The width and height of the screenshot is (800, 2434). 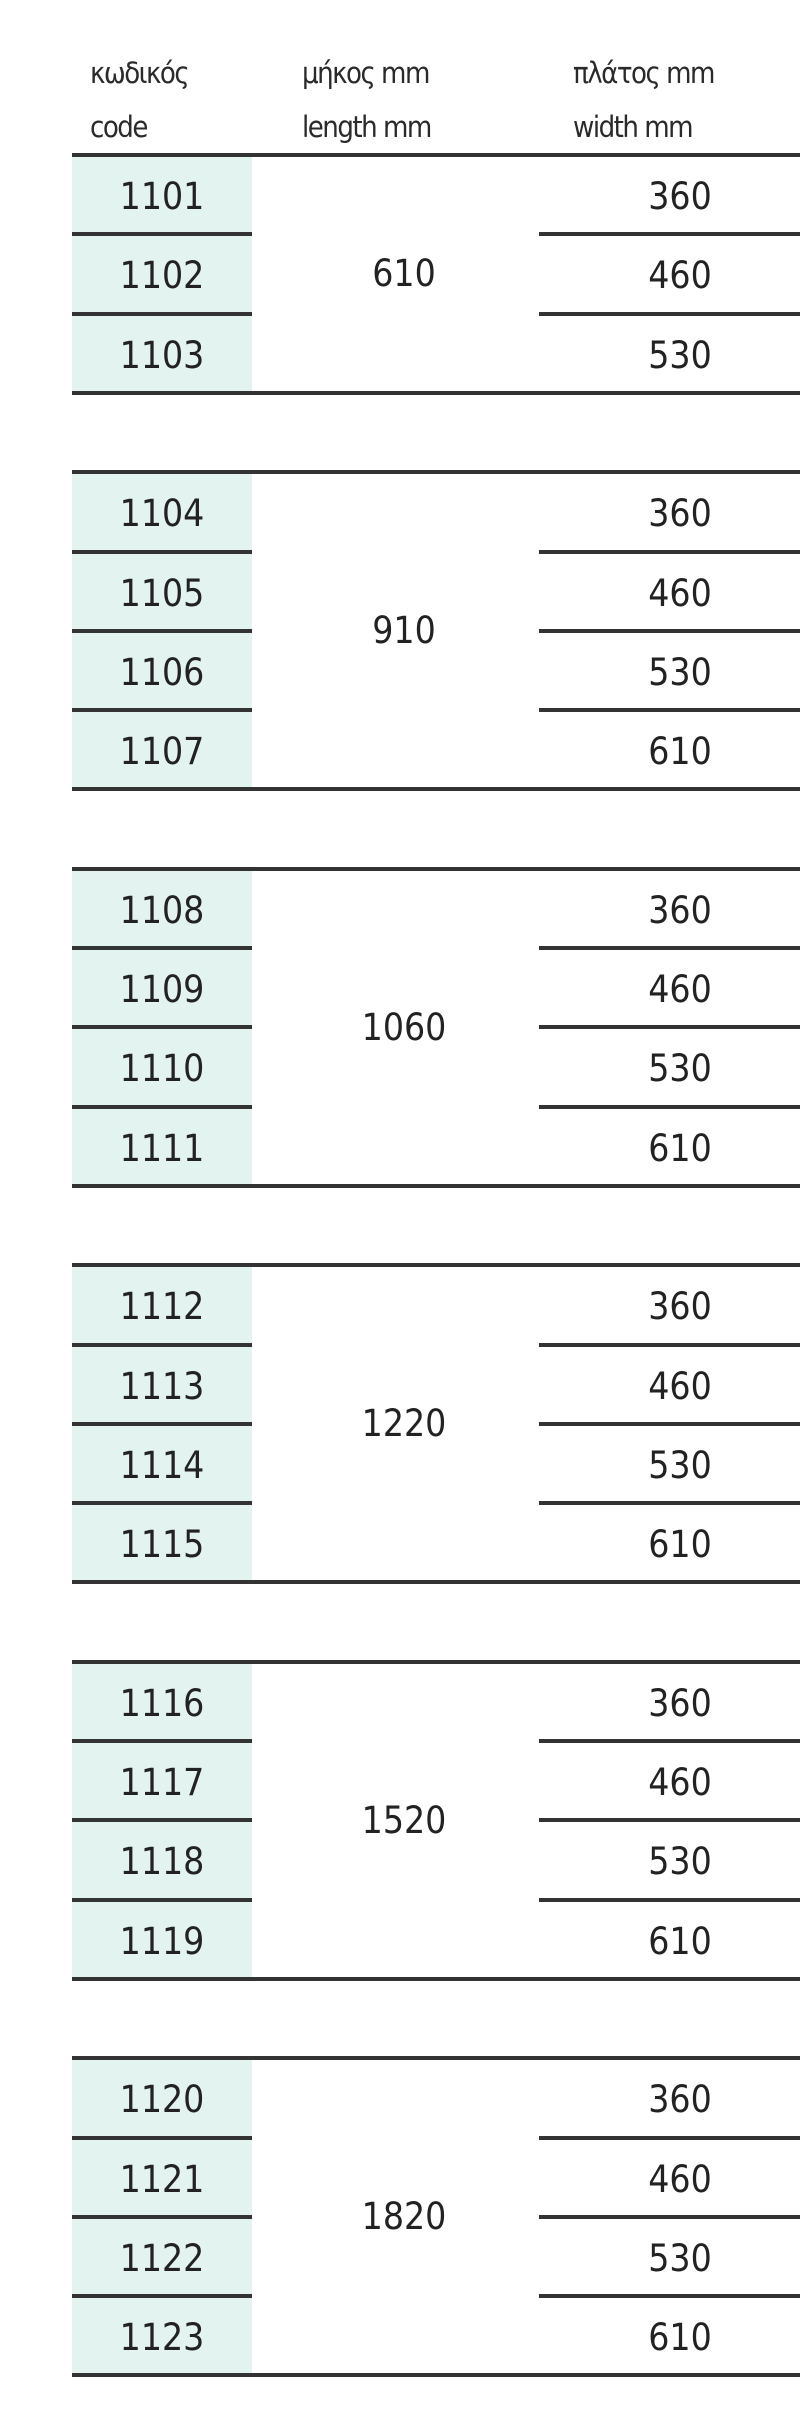 What do you see at coordinates (140, 73) in the screenshot?
I see `header-code-greek: κωδικός` at bounding box center [140, 73].